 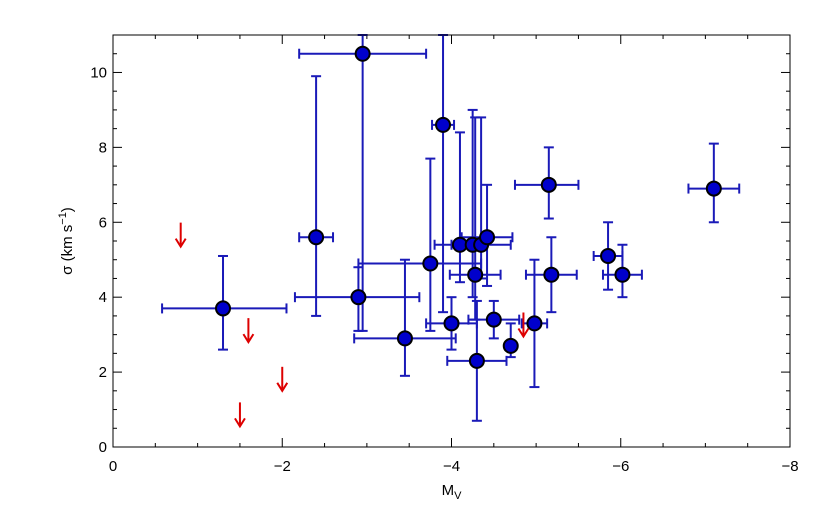 I want to click on x-axis-label: MV, so click(x=452, y=492).